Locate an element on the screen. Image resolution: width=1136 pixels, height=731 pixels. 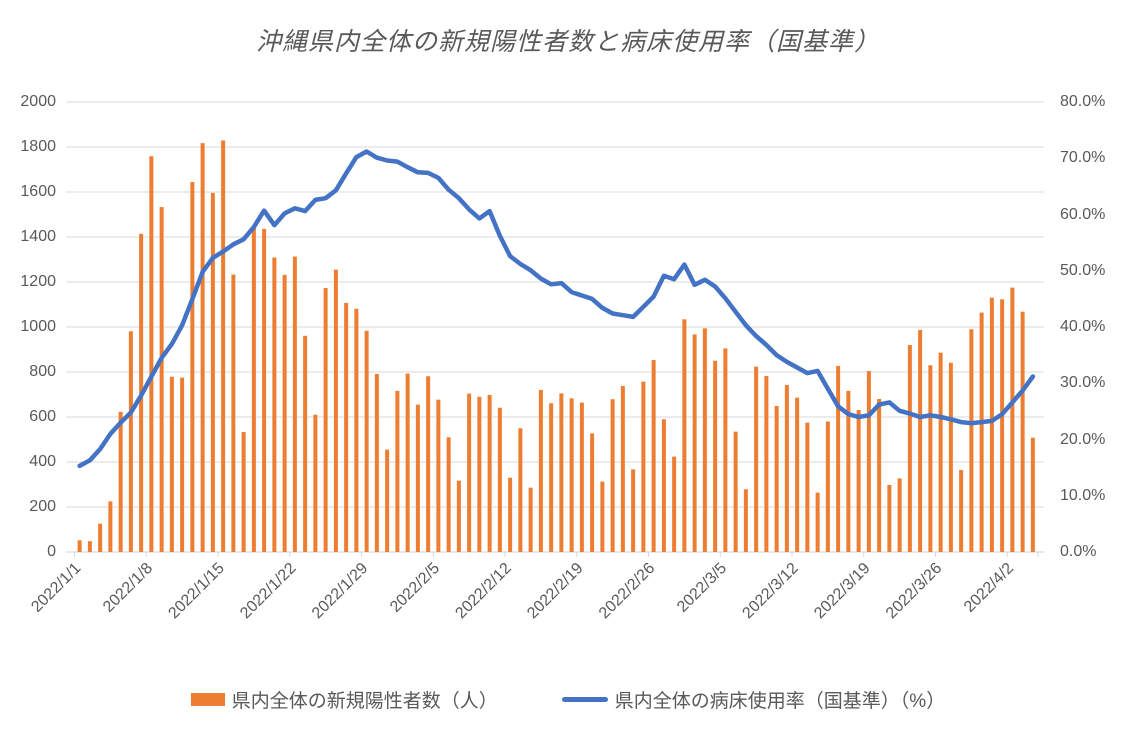
line-swatch-icon is located at coordinates (584, 699).